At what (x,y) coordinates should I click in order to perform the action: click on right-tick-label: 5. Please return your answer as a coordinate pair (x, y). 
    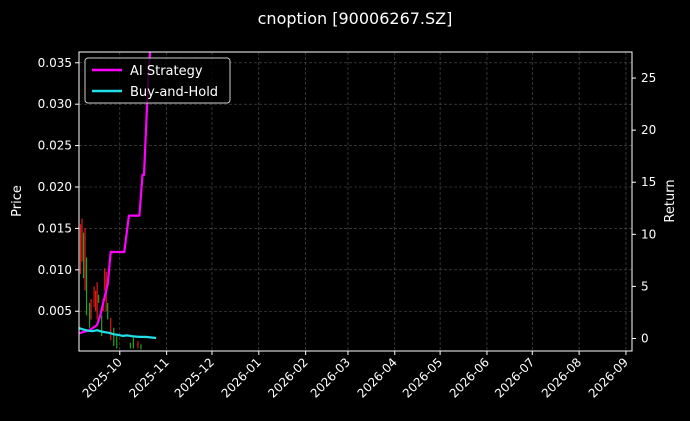
    Looking at the image, I should click on (645, 286).